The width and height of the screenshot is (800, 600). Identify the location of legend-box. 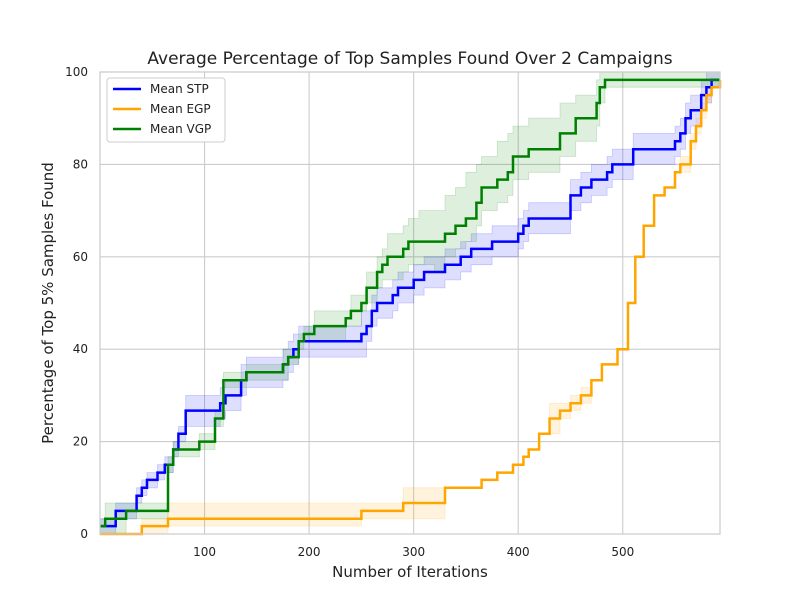
(166, 110).